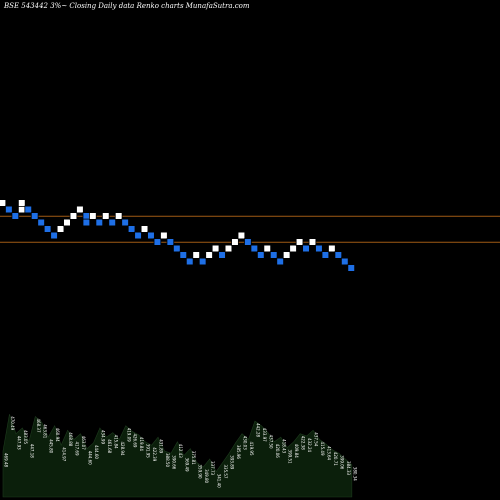 Image resolution: width=500 pixels, height=500 pixels. What do you see at coordinates (290, 457) in the screenshot?
I see `volume-label: 399.51` at bounding box center [290, 457].